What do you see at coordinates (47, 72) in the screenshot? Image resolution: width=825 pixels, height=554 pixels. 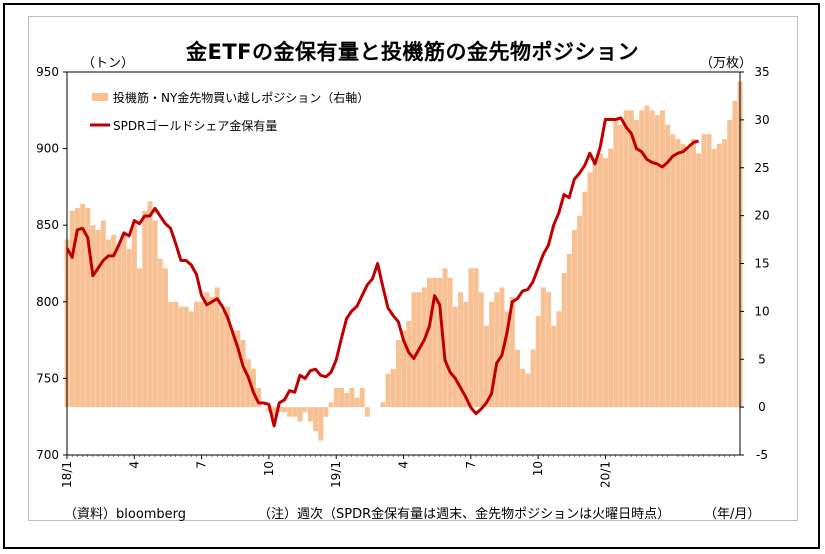 I see `left-y-tick-label: 950` at bounding box center [47, 72].